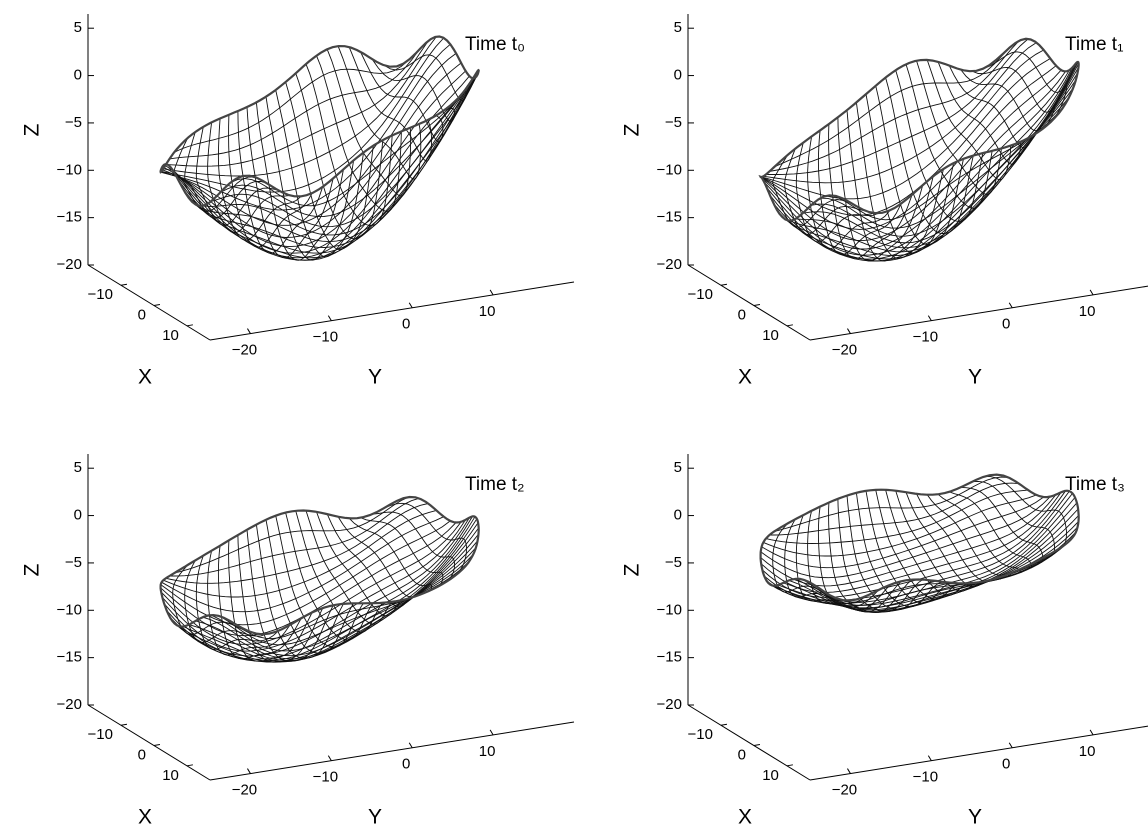 The height and width of the screenshot is (835, 1148). What do you see at coordinates (73, 562) in the screenshot?
I see `z-tick-label: −5` at bounding box center [73, 562].